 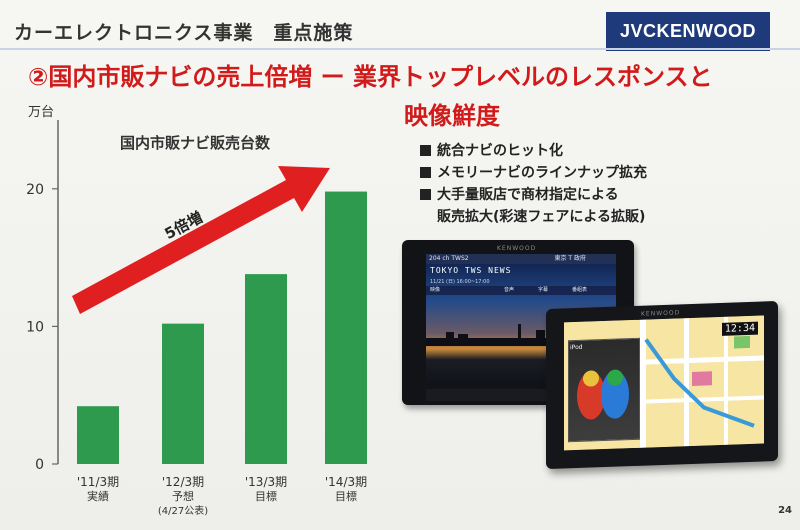 What do you see at coordinates (35, 327) in the screenshot?
I see `y-tick-label: 10` at bounding box center [35, 327].